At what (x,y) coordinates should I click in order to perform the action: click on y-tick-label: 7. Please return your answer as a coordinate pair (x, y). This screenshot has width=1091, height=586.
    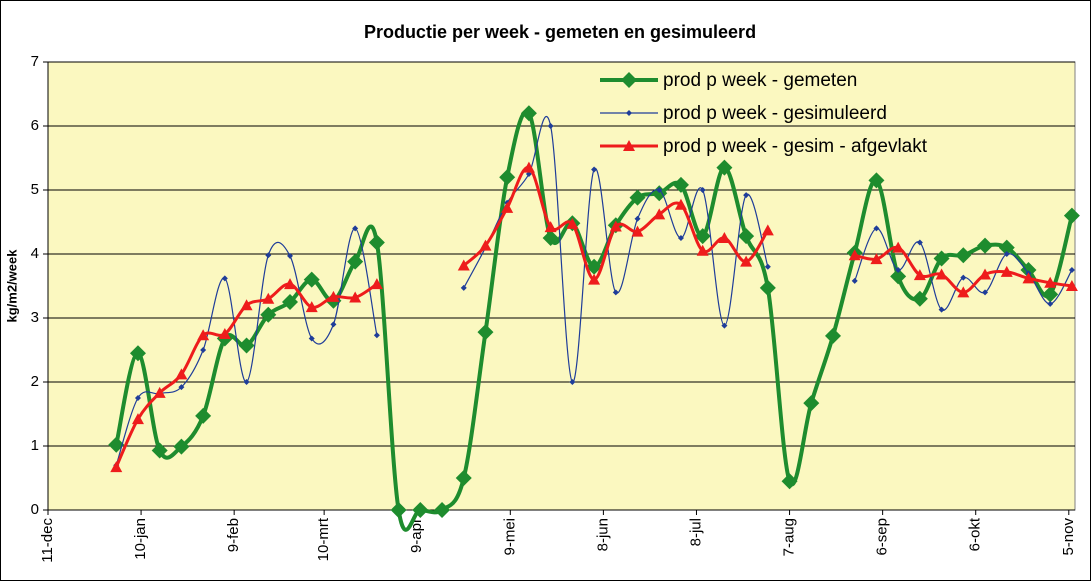
    Looking at the image, I should click on (35, 61).